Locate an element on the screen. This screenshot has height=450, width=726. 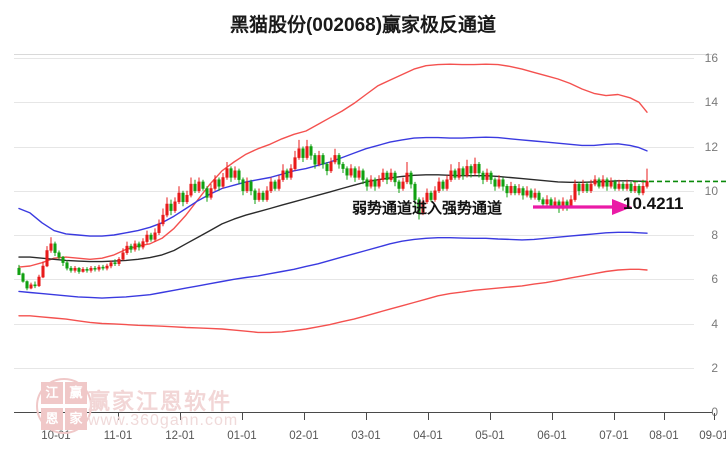
y-axis-tick-label: 0 is located at coordinates (714, 412).